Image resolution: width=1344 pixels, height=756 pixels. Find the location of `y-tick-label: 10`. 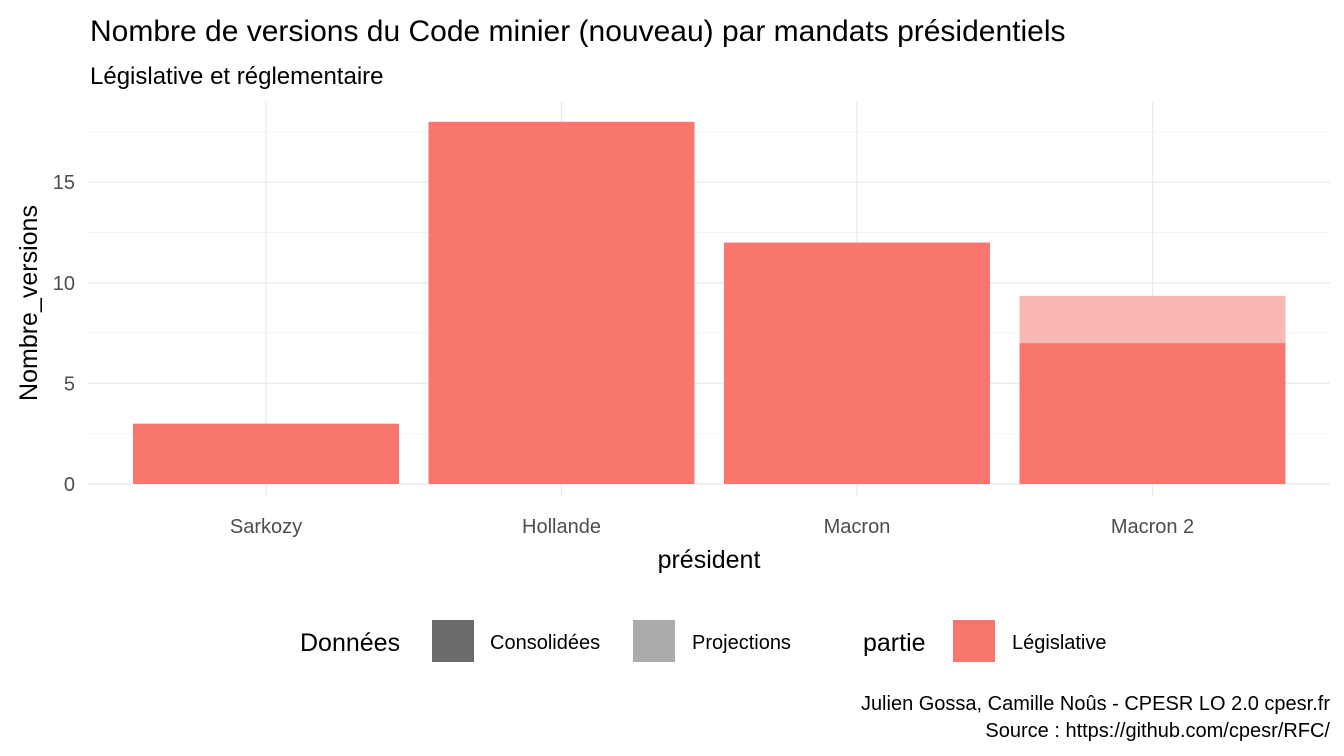

y-tick-label: 10 is located at coordinates (64, 284).